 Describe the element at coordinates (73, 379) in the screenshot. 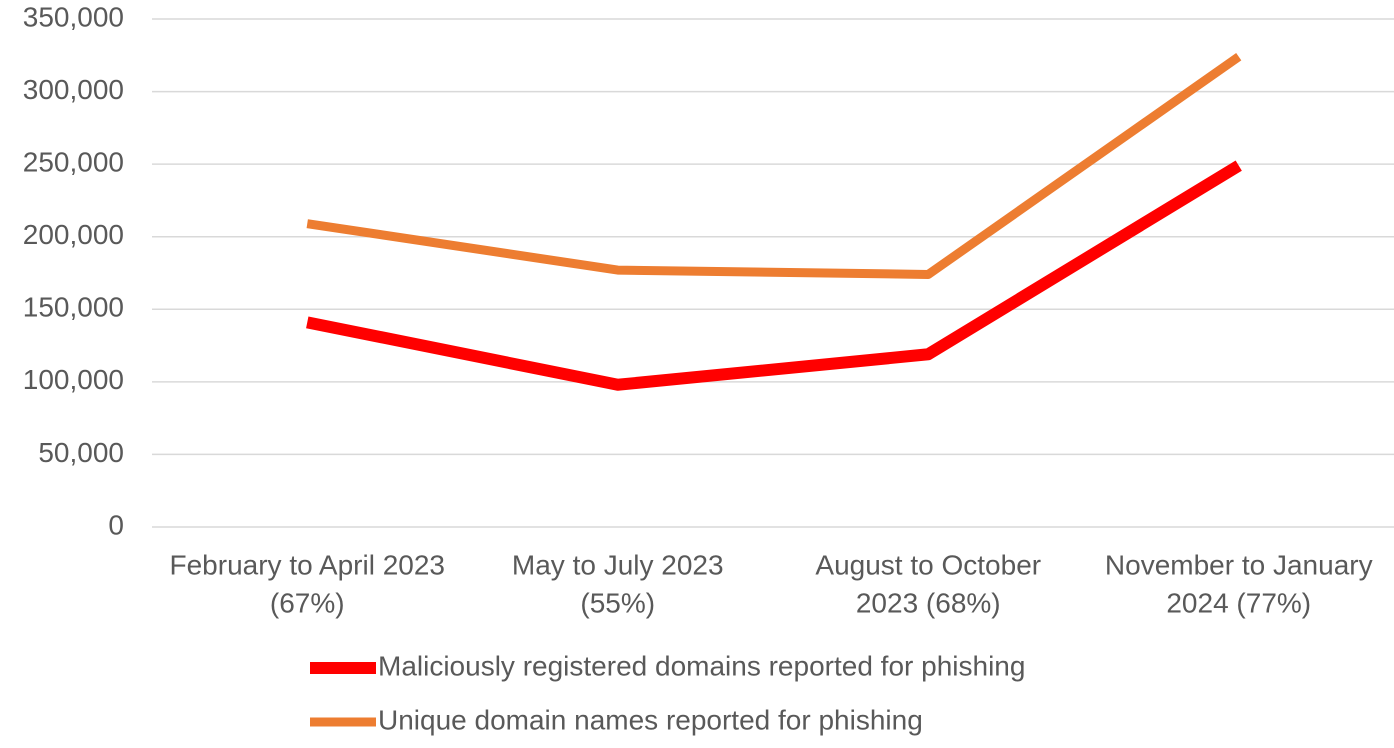

I see `y-tick-label: 100,000` at that location.